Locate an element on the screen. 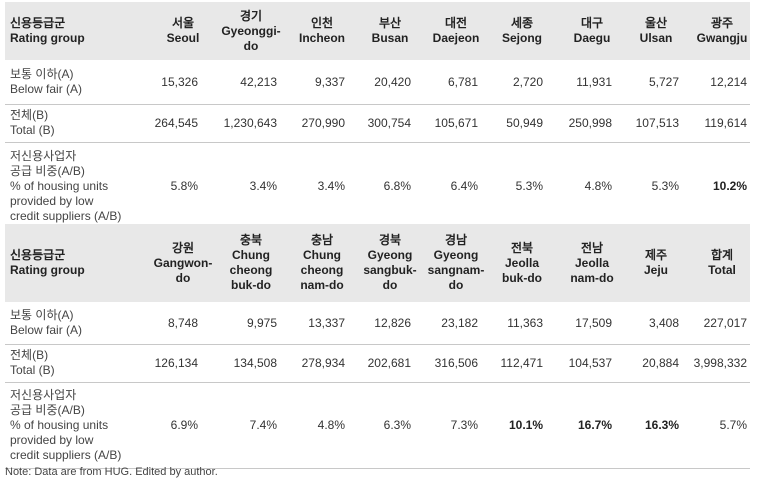  header-region: 제주 Jeju is located at coordinates (655, 262).